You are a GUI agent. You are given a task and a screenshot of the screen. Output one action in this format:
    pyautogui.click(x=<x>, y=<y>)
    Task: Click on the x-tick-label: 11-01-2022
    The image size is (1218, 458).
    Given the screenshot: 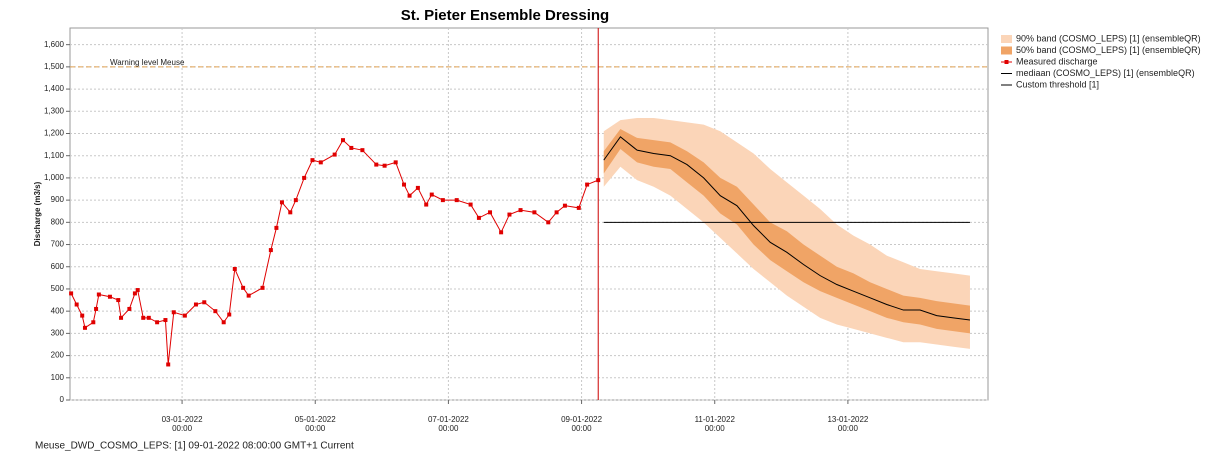 What is the action you would take?
    pyautogui.click(x=715, y=419)
    